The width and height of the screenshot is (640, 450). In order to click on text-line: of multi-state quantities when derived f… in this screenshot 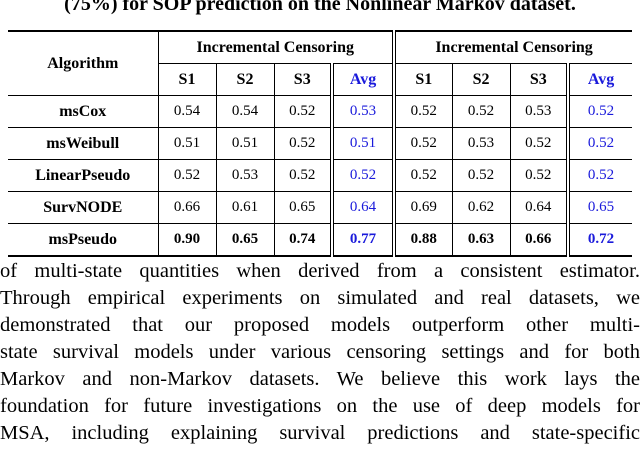, I will do `click(320, 271)`.